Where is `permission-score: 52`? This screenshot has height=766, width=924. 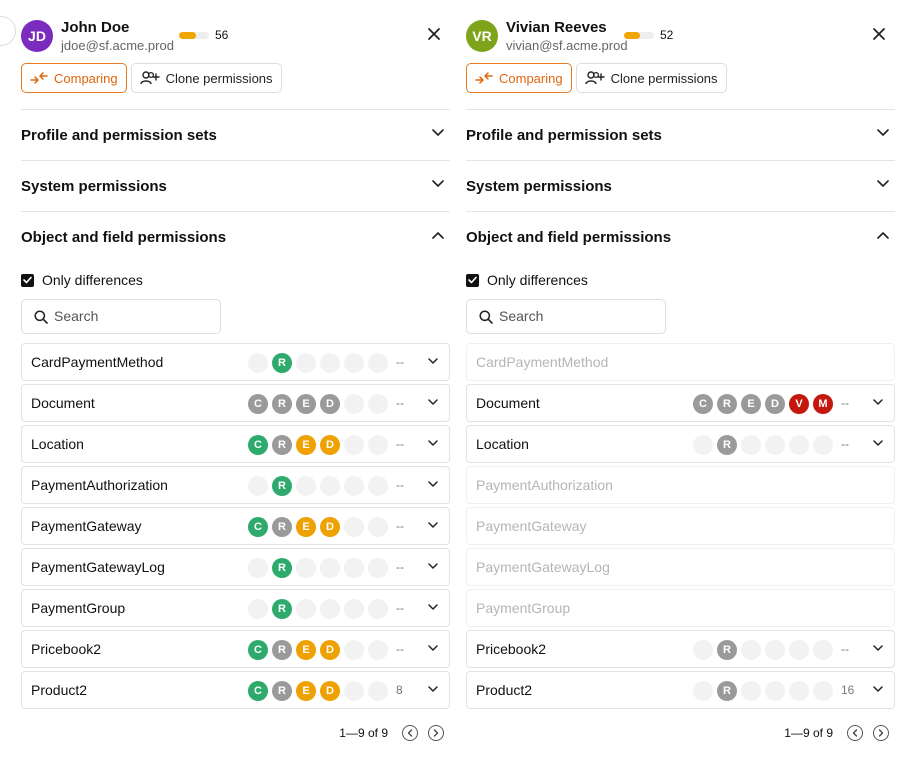 permission-score: 52 is located at coordinates (648, 35).